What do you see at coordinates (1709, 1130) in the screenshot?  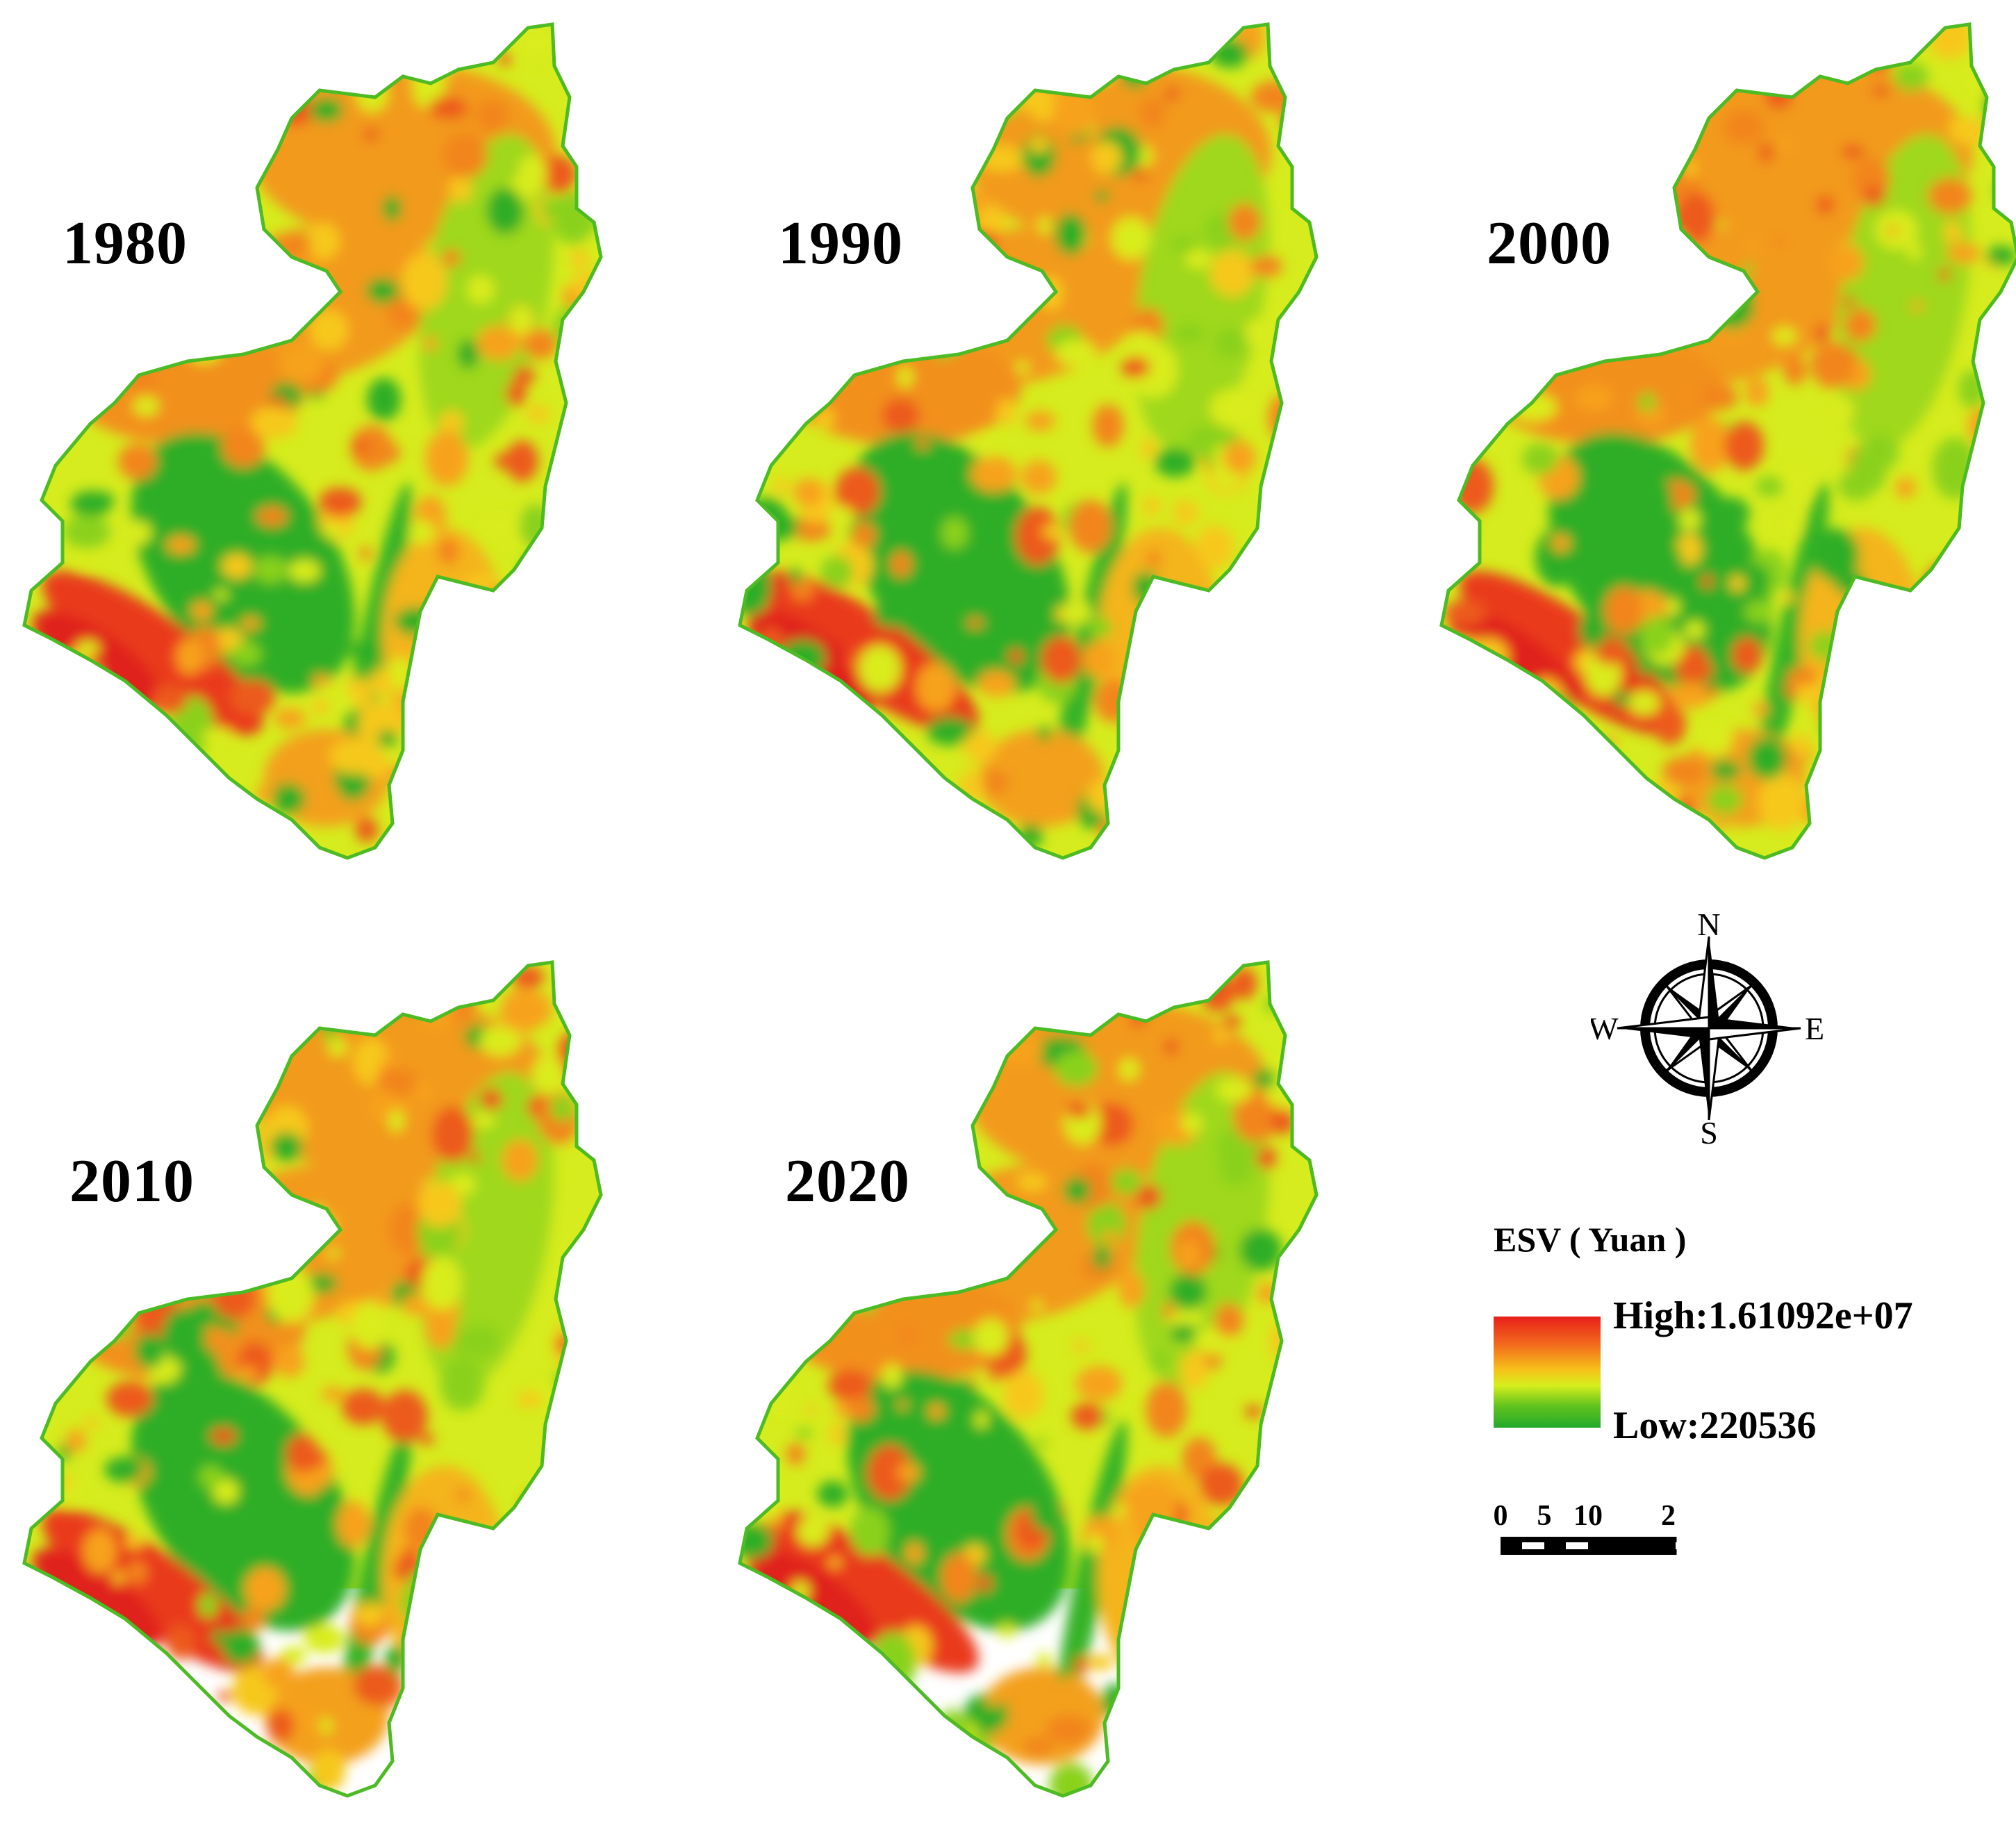 I see `compass-south-label: S` at bounding box center [1709, 1130].